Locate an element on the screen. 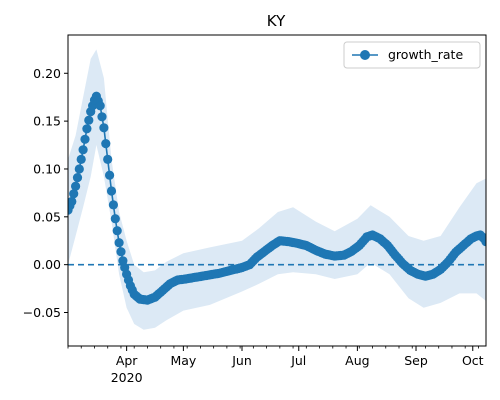 This screenshot has width=500, height=400. x-tick-label: Aug is located at coordinates (357, 360).